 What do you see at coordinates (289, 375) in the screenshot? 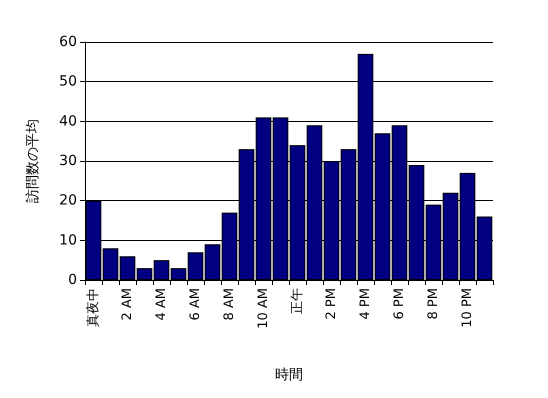
I see `x-axis-title: 時間` at bounding box center [289, 375].